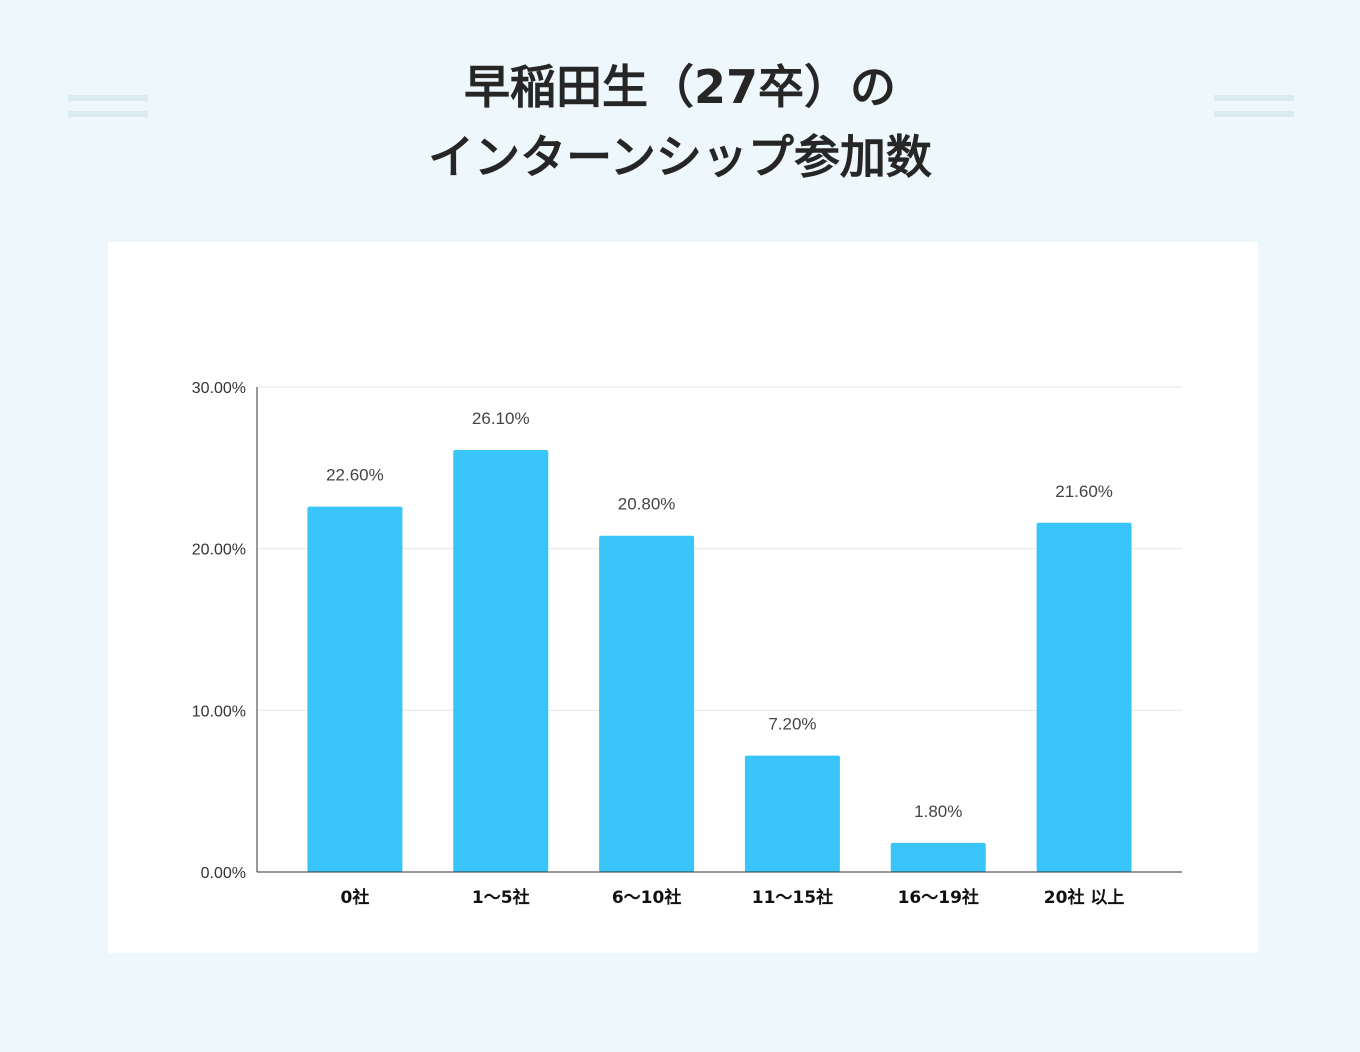 The height and width of the screenshot is (1052, 1360). What do you see at coordinates (680, 122) in the screenshot?
I see `page-title: 早稲田生（27卒）の インターンシップ参加数` at bounding box center [680, 122].